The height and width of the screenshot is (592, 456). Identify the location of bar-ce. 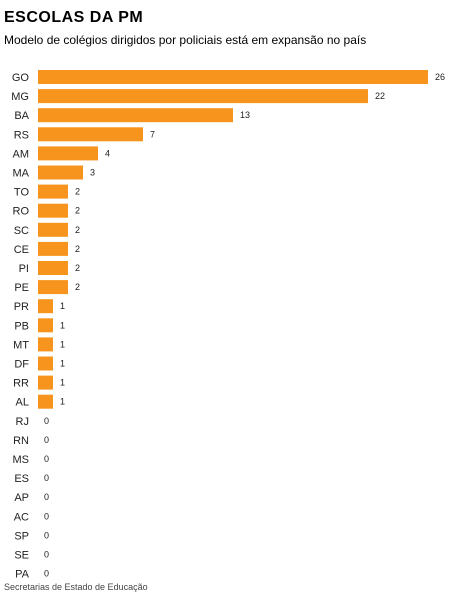
(53, 248).